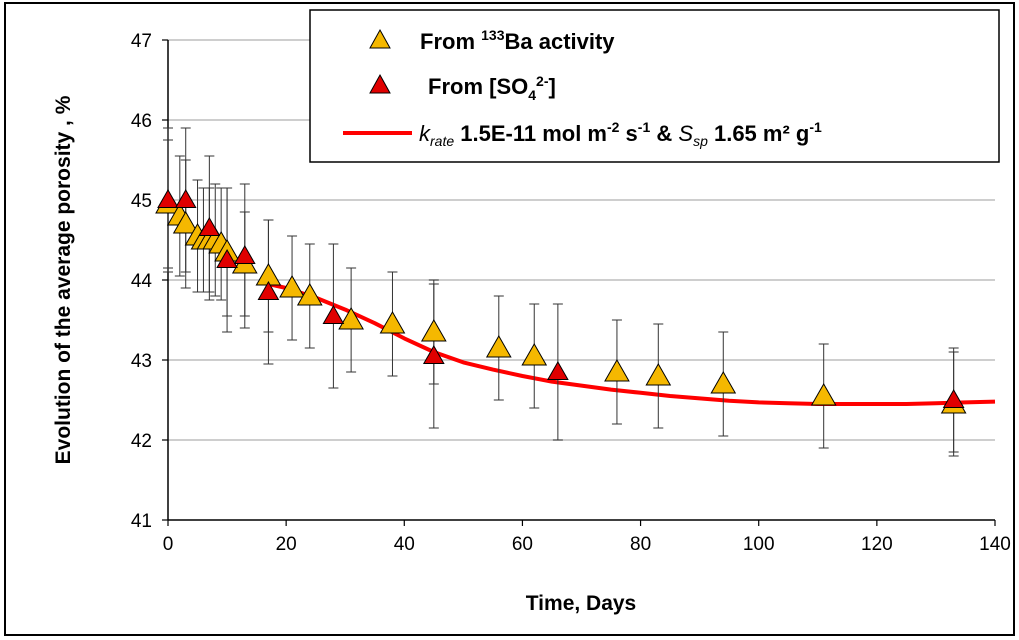  I want to click on y-tick-label-41: 41, so click(141, 521).